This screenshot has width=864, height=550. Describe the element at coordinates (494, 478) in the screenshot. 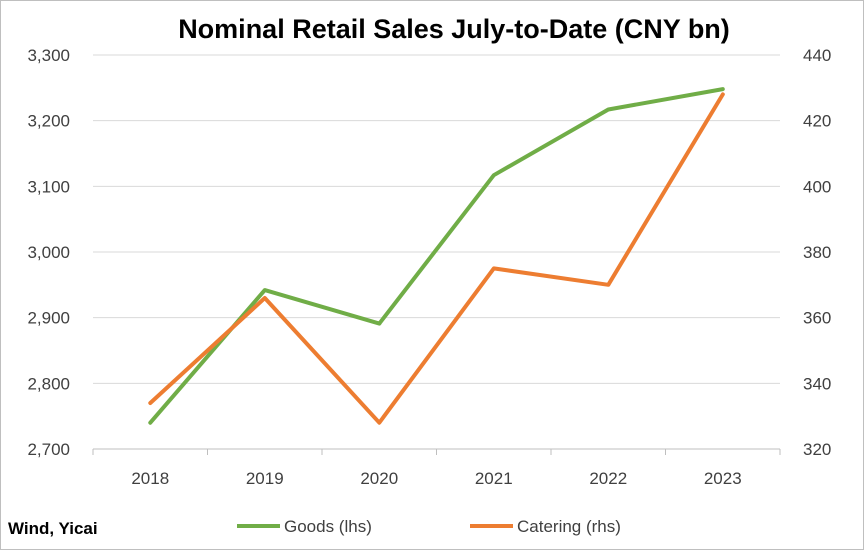

I see `x-tick-label: 2021` at that location.